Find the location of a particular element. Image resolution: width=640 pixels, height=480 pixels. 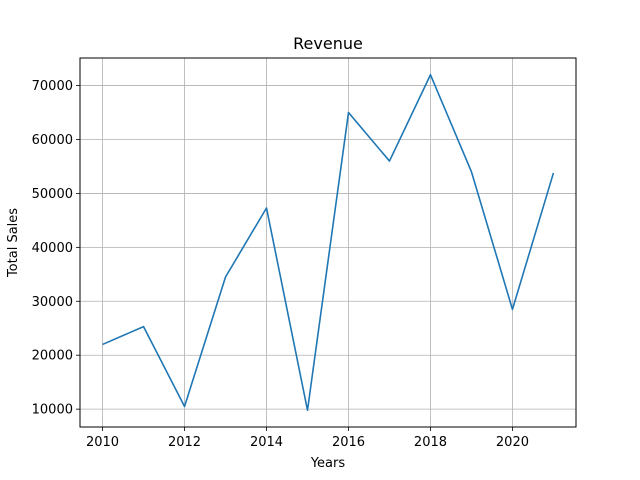

x-tick-label: 2014 is located at coordinates (266, 442).